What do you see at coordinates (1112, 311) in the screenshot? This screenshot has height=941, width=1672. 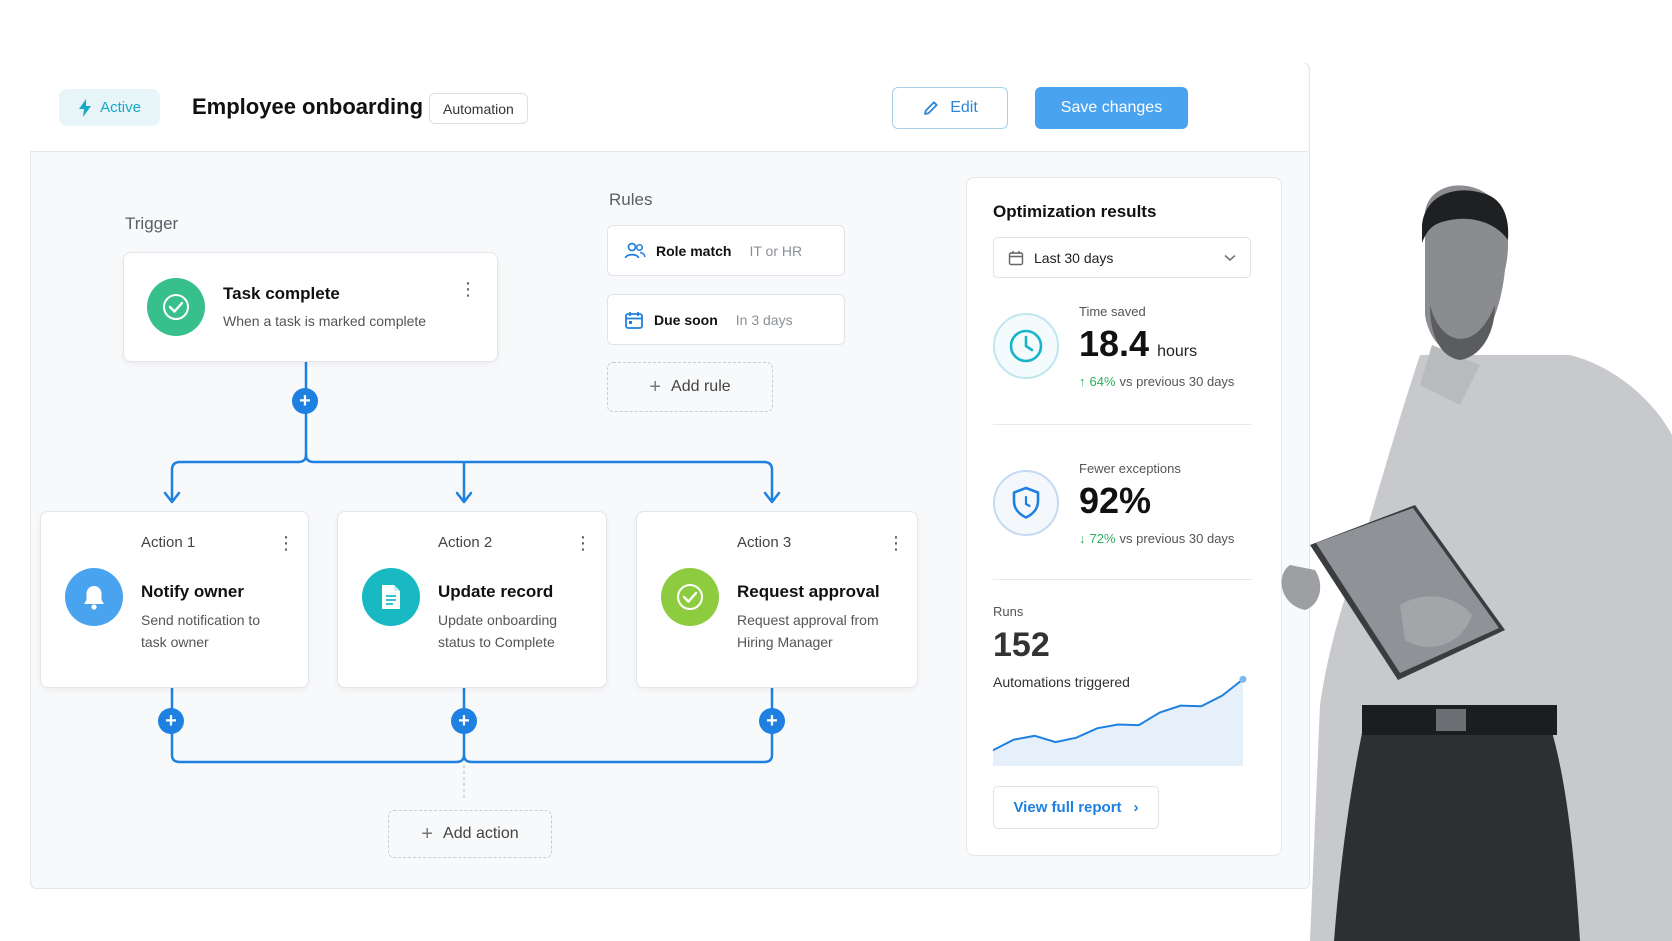 I see `time-saved-label: Time saved` at bounding box center [1112, 311].